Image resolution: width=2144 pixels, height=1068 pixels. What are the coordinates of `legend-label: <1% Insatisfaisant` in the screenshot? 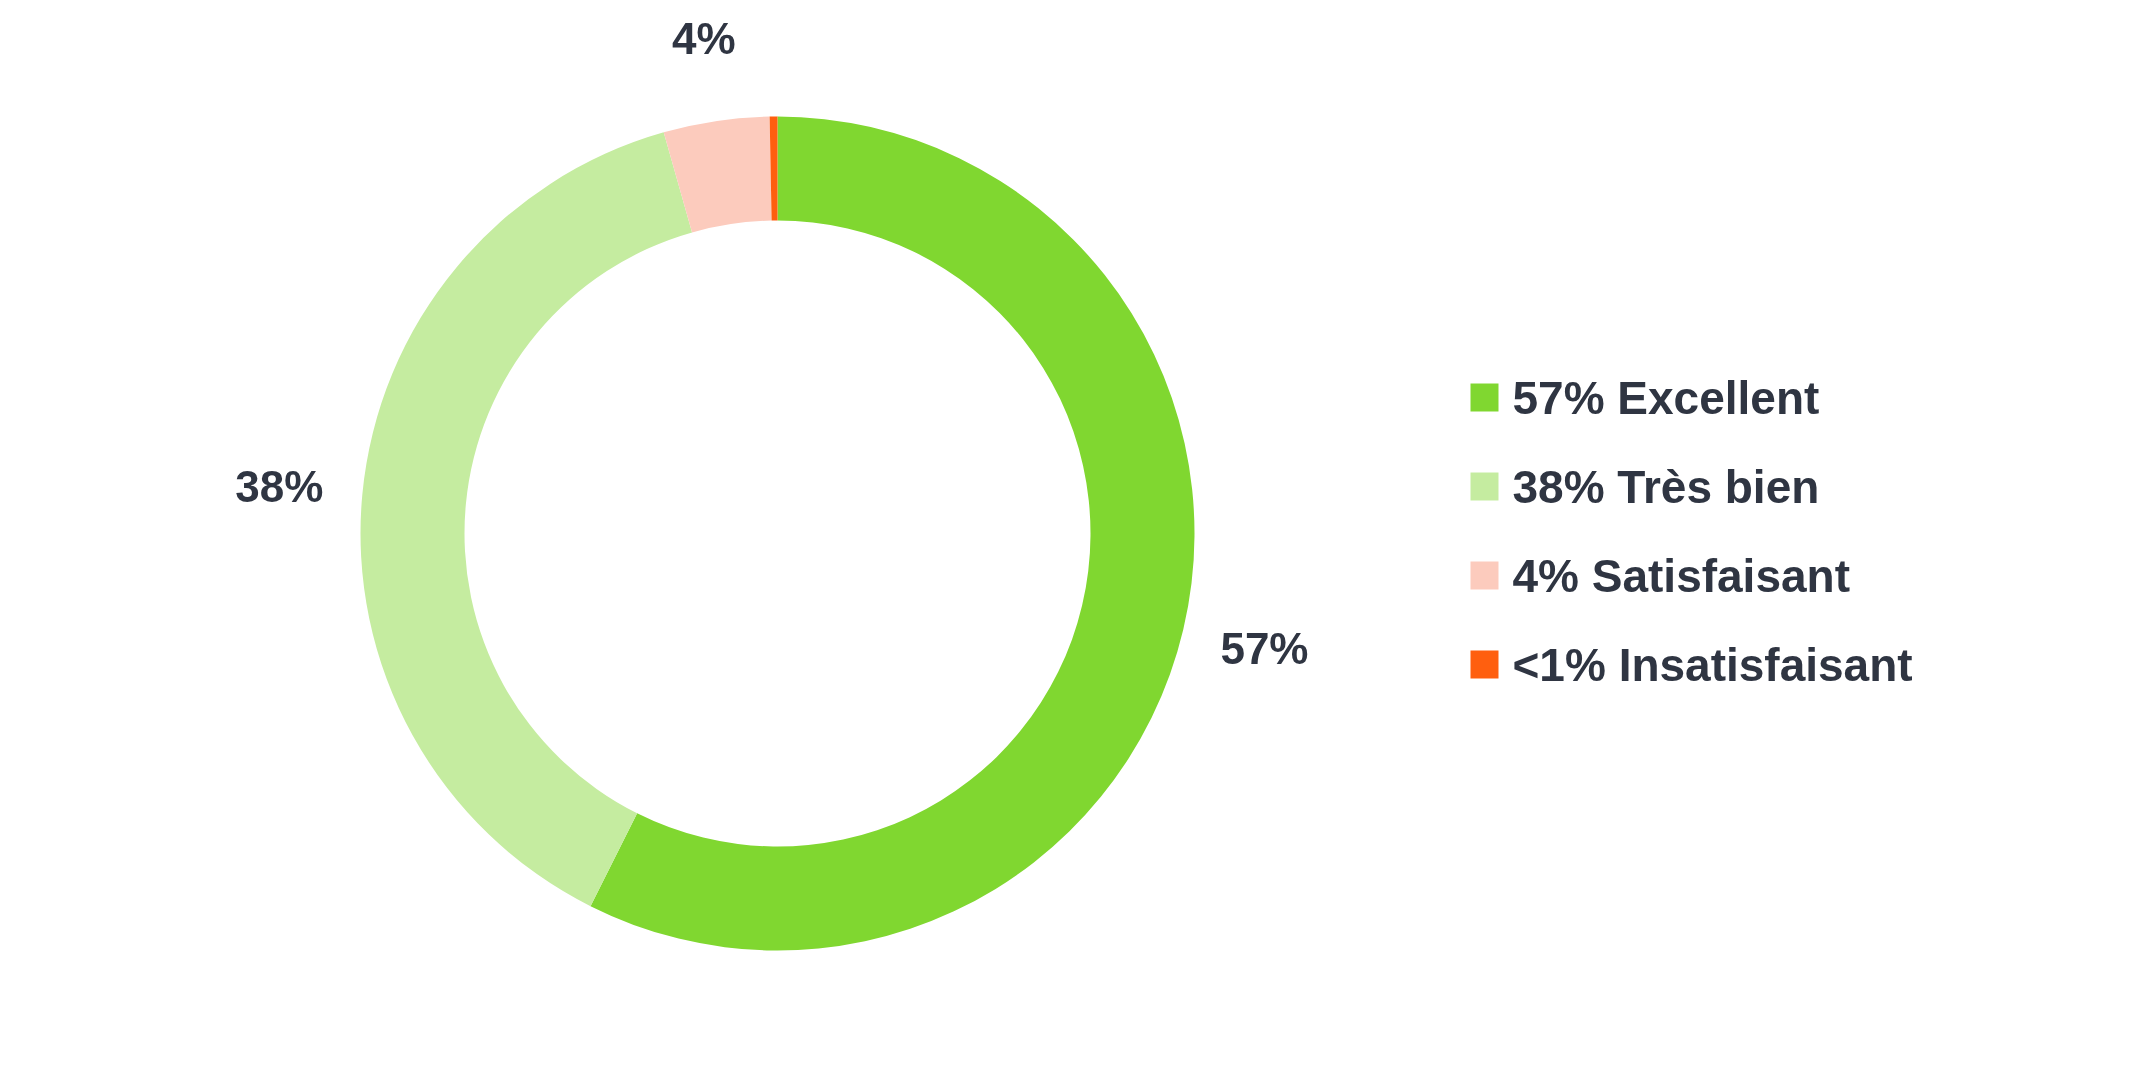 It's located at (1712, 664).